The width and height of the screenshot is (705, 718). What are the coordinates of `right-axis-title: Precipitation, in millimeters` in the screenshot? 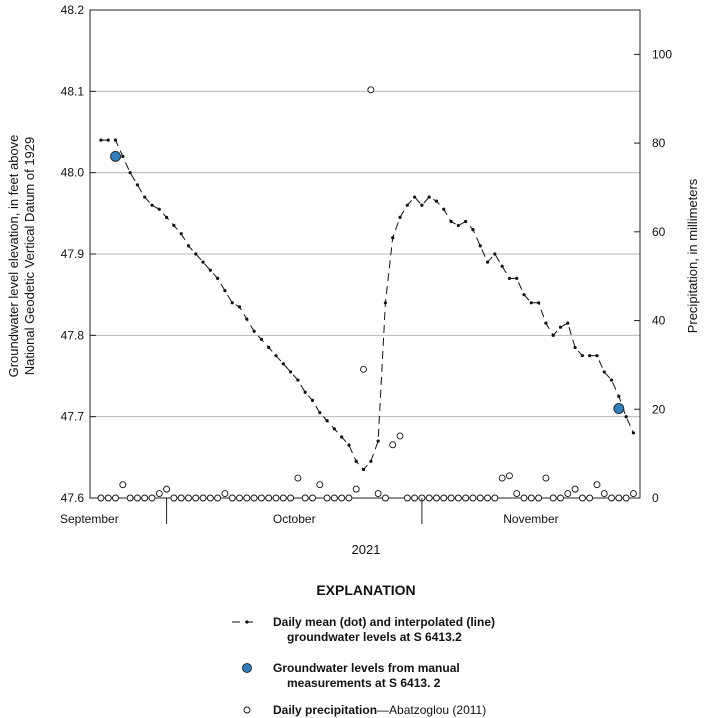 It's located at (692, 255).